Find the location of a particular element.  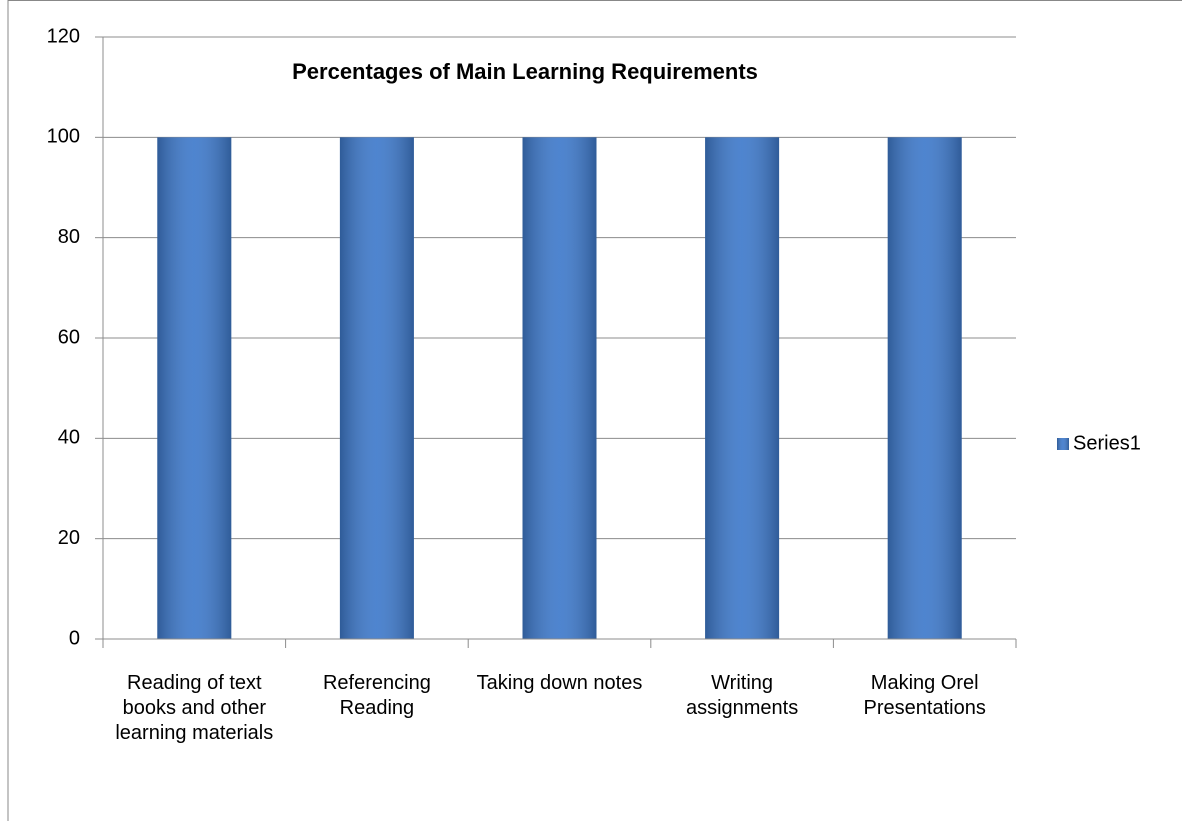

y-tick-label: 80 is located at coordinates (69, 237).